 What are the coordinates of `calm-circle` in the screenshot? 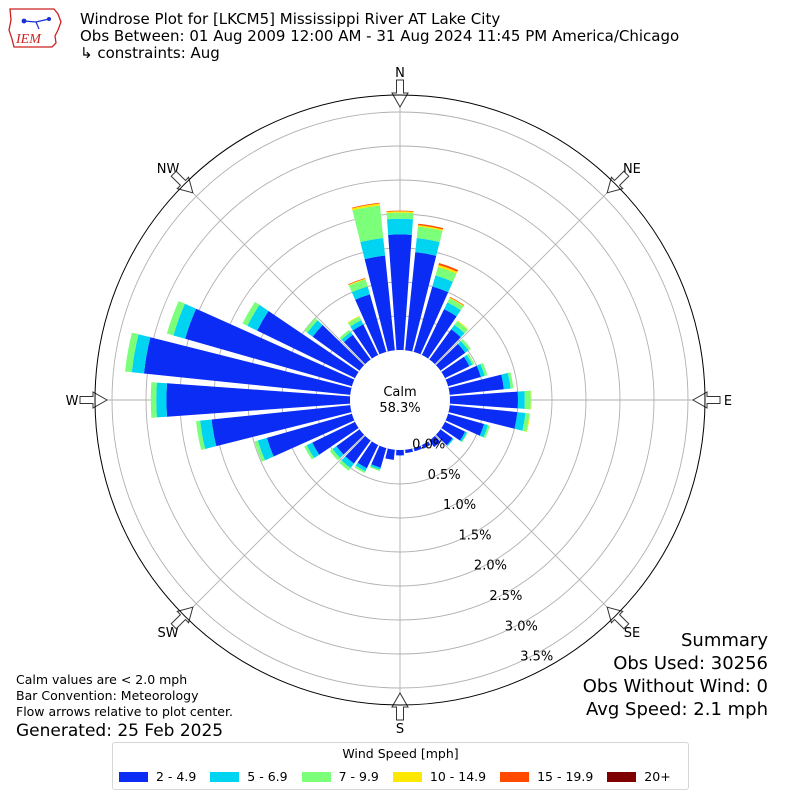 It's located at (400, 400).